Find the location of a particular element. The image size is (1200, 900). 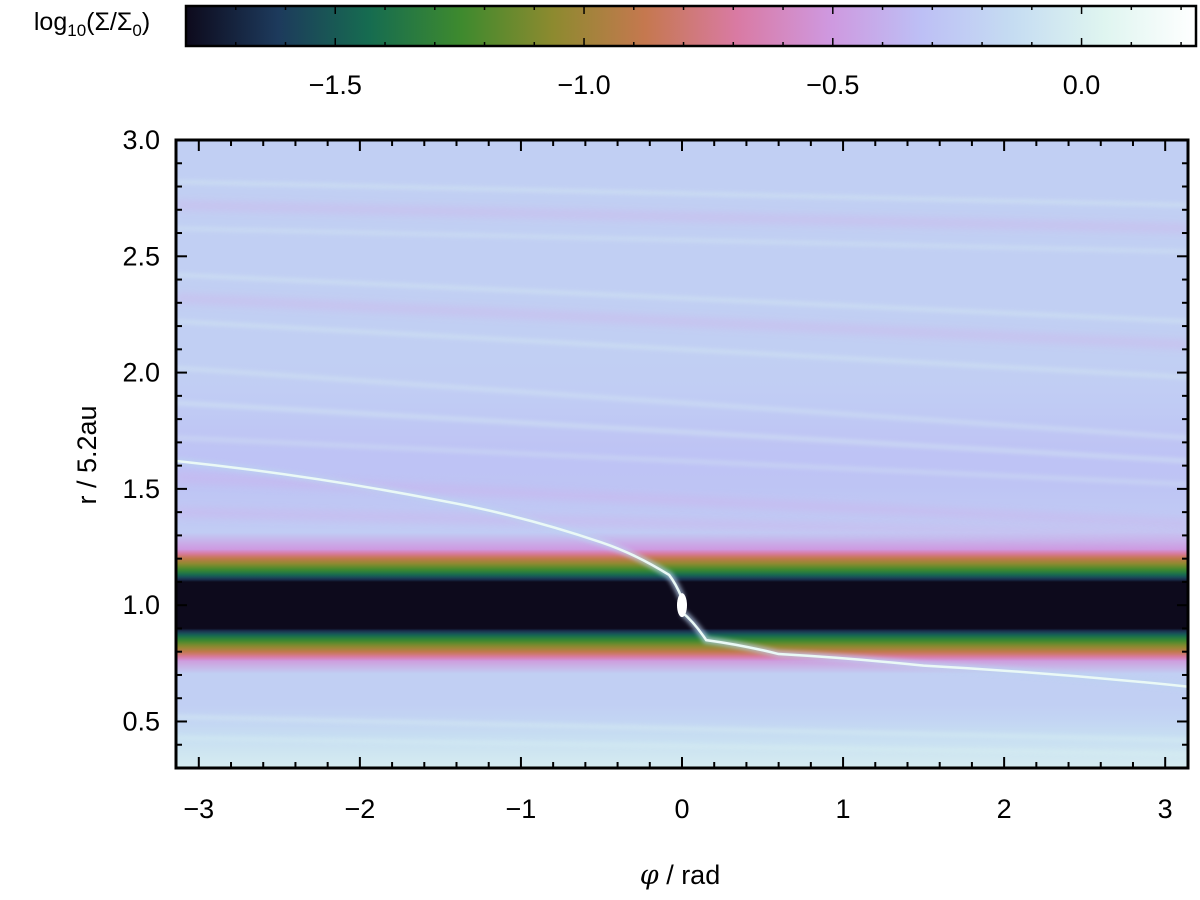

colorbar-tick-label: −1.5 is located at coordinates (335, 85).